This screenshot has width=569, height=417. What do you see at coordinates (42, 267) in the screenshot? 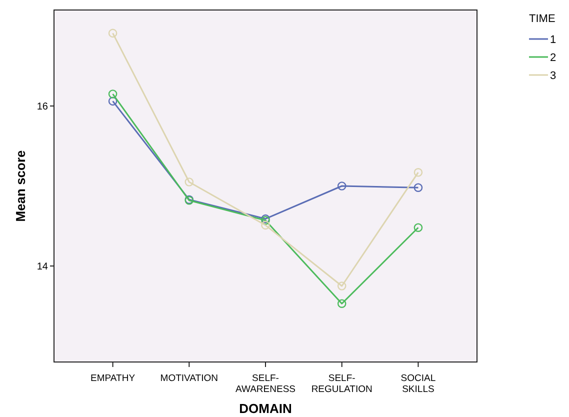
I see `y-tick-label: 14` at bounding box center [42, 267].